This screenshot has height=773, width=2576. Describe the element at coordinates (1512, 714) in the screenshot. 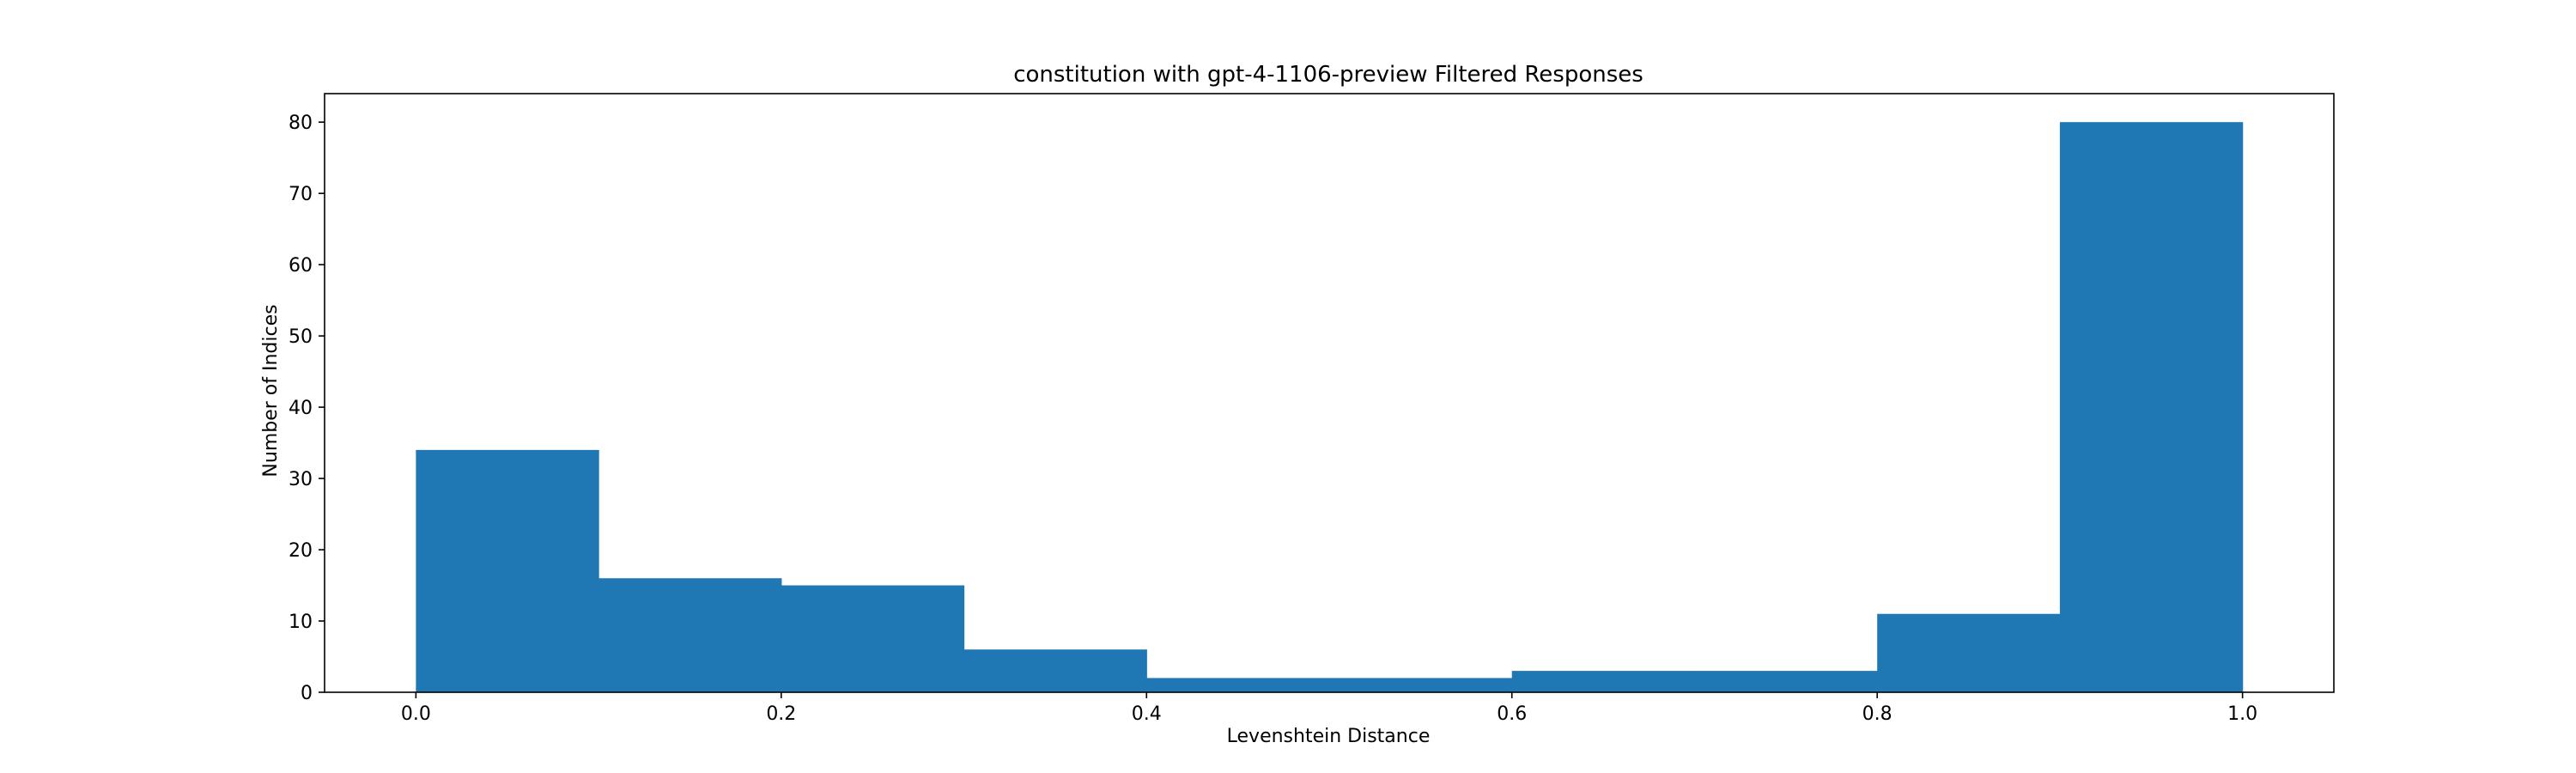

I see `x-tick-label: 0.6` at that location.